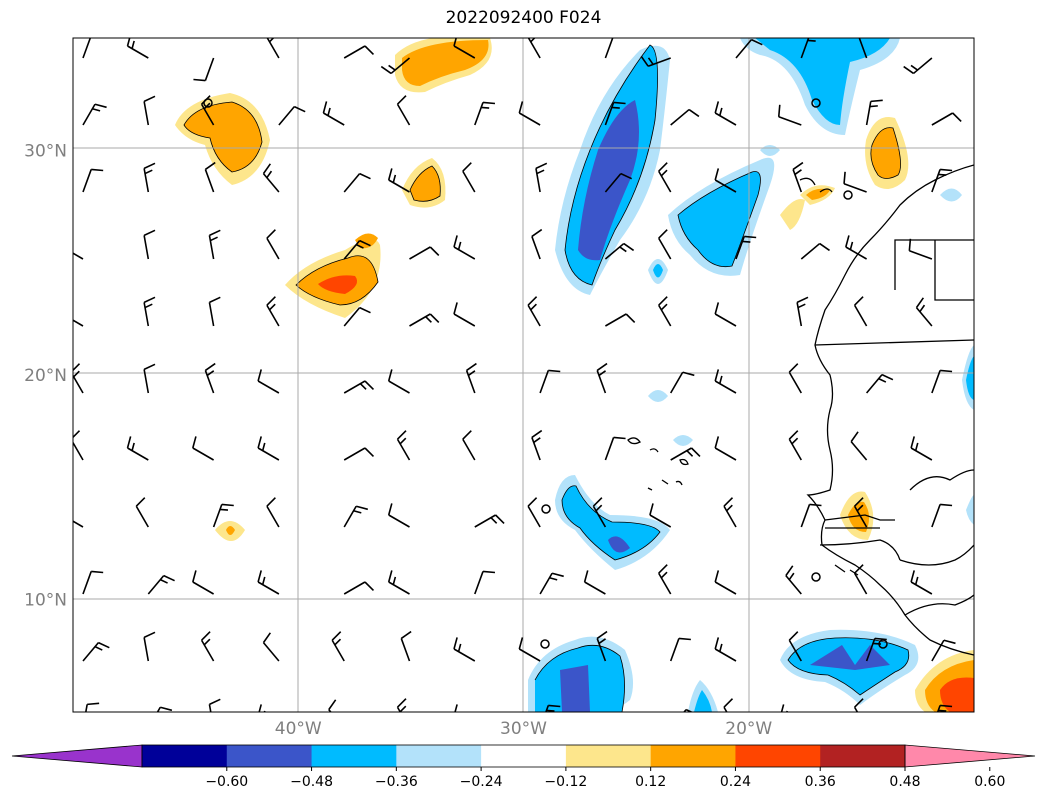  Describe the element at coordinates (565, 782) in the screenshot. I see `colorbar-tick-label: −0.12` at that location.